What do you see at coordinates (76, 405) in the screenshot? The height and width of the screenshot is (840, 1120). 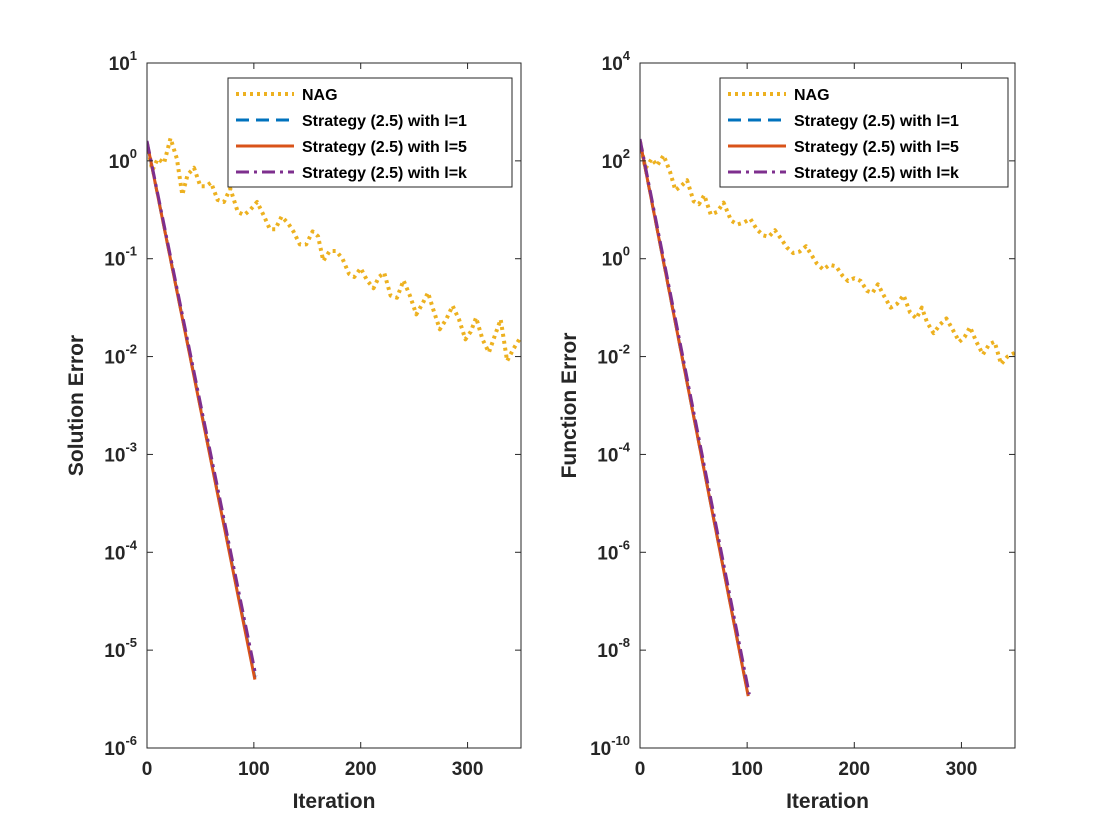 I see `y-axis-label: Solution Error` at bounding box center [76, 405].